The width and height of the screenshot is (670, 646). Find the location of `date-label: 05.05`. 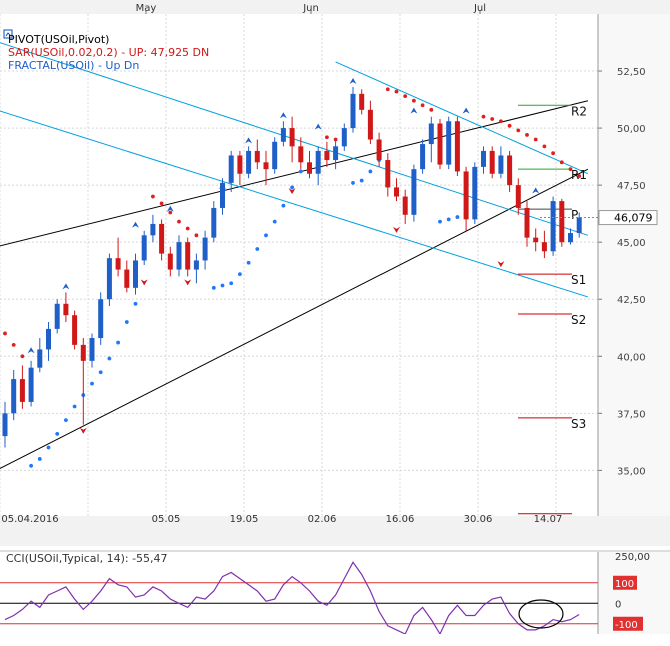

date-label: 05.05 is located at coordinates (166, 519).